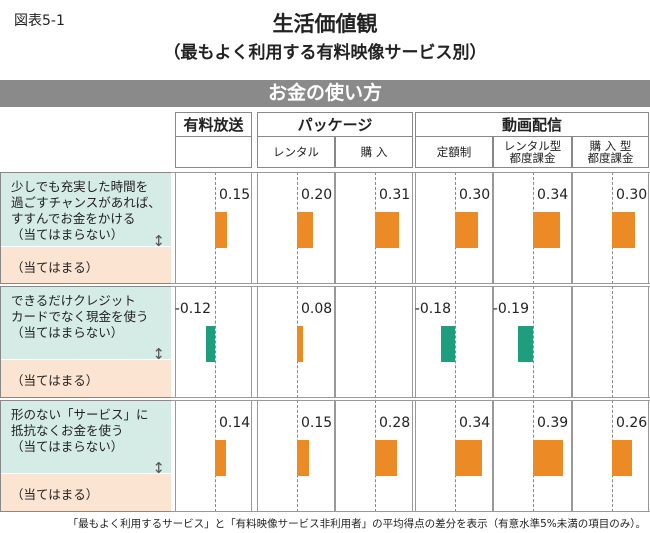 This screenshot has height=533, width=650. I want to click on chart-cell: -0.18, so click(454, 342).